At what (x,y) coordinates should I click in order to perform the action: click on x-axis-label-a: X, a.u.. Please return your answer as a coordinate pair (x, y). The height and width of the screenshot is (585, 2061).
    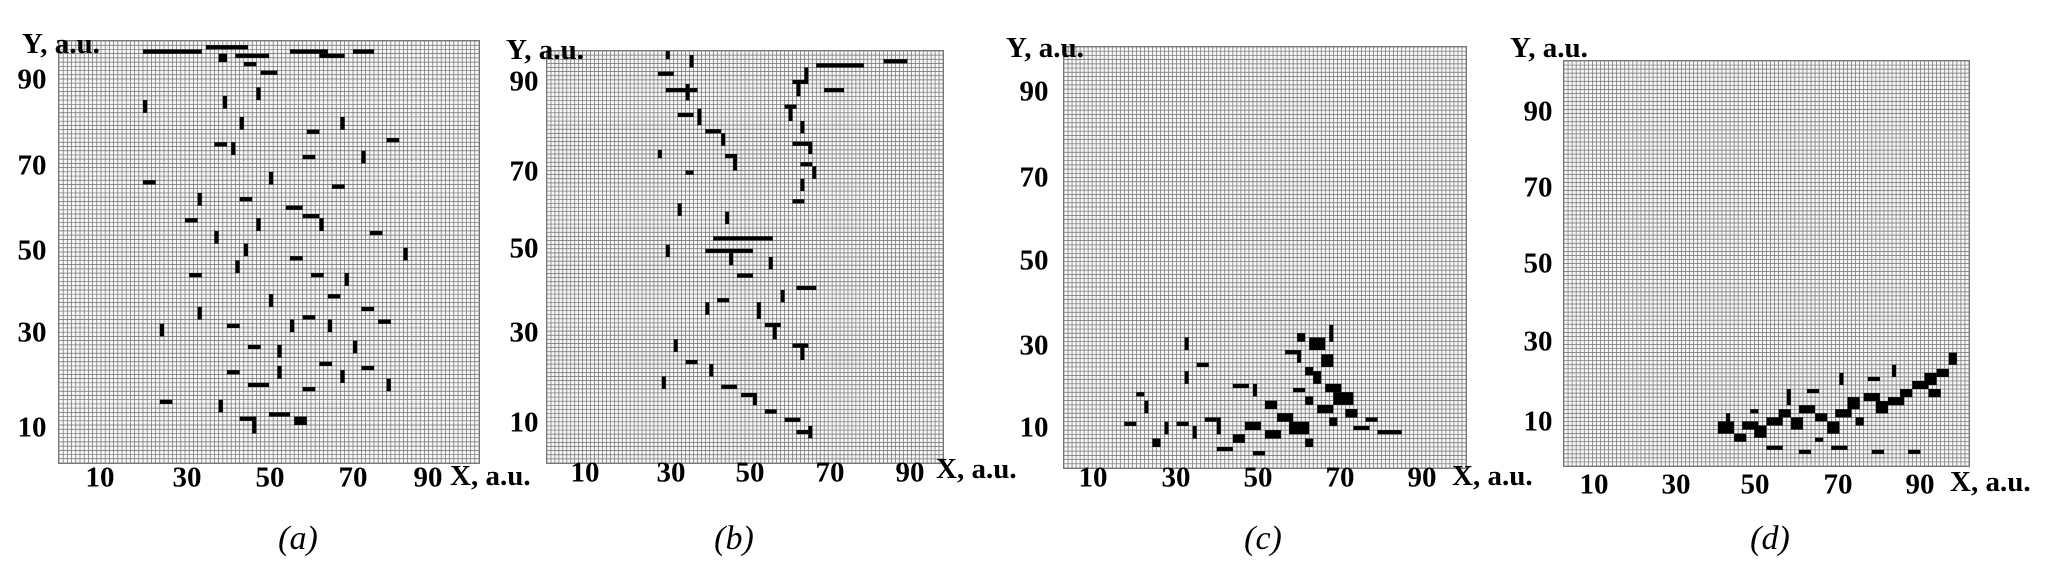
    Looking at the image, I should click on (490, 476).